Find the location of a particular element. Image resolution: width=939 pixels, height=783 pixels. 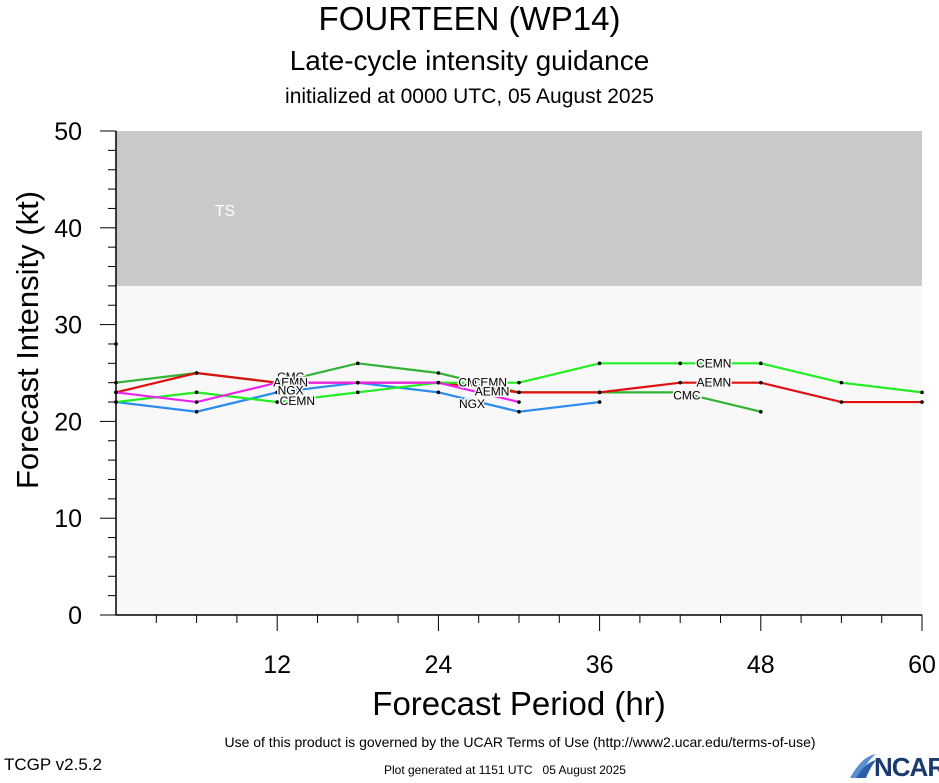

y-tick-label: 10 is located at coordinates (68, 519).